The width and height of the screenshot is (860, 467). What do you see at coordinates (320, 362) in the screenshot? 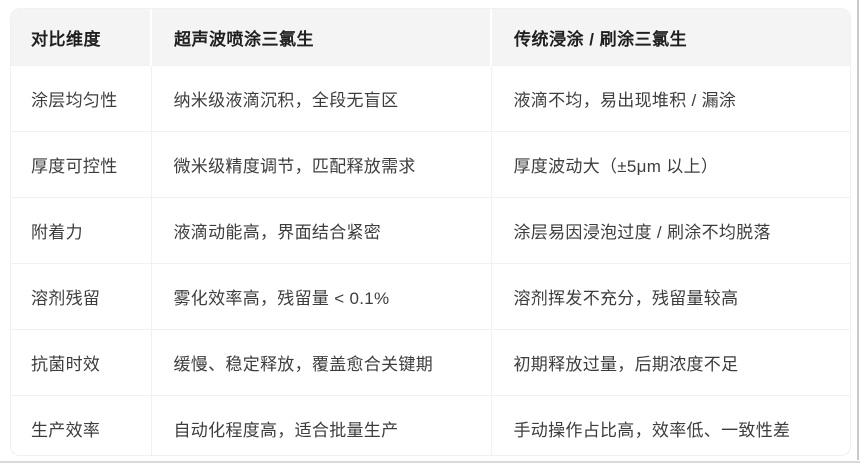
I see `ultrasonic-cell: 缓慢、稳定释放，覆盖愈合关键期` at bounding box center [320, 362].